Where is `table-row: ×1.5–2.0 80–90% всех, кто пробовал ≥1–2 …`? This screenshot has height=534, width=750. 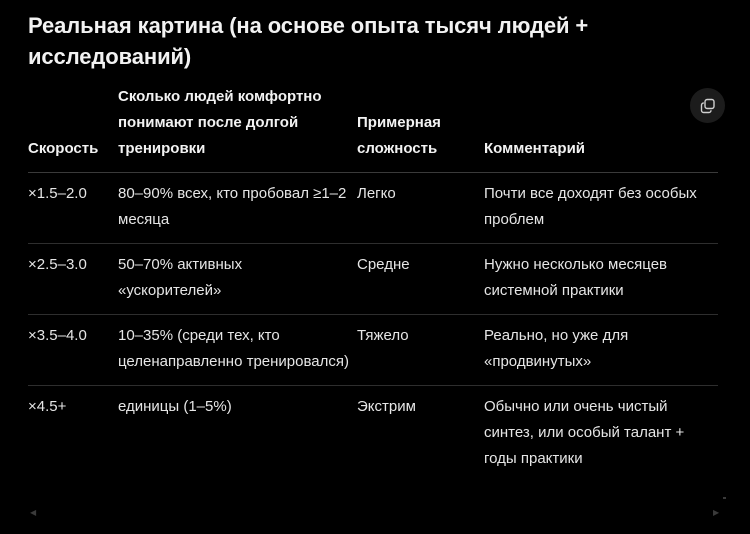
table-row: ×1.5–2.0 80–90% всех, кто пробовал ≥1–2 … is located at coordinates (373, 208).